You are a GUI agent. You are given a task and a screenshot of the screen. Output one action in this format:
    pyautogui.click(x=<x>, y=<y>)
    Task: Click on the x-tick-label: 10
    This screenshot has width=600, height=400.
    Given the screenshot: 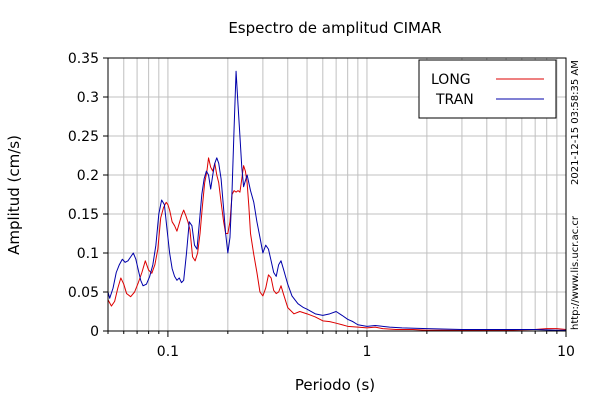 What is the action you would take?
    pyautogui.click(x=566, y=352)
    